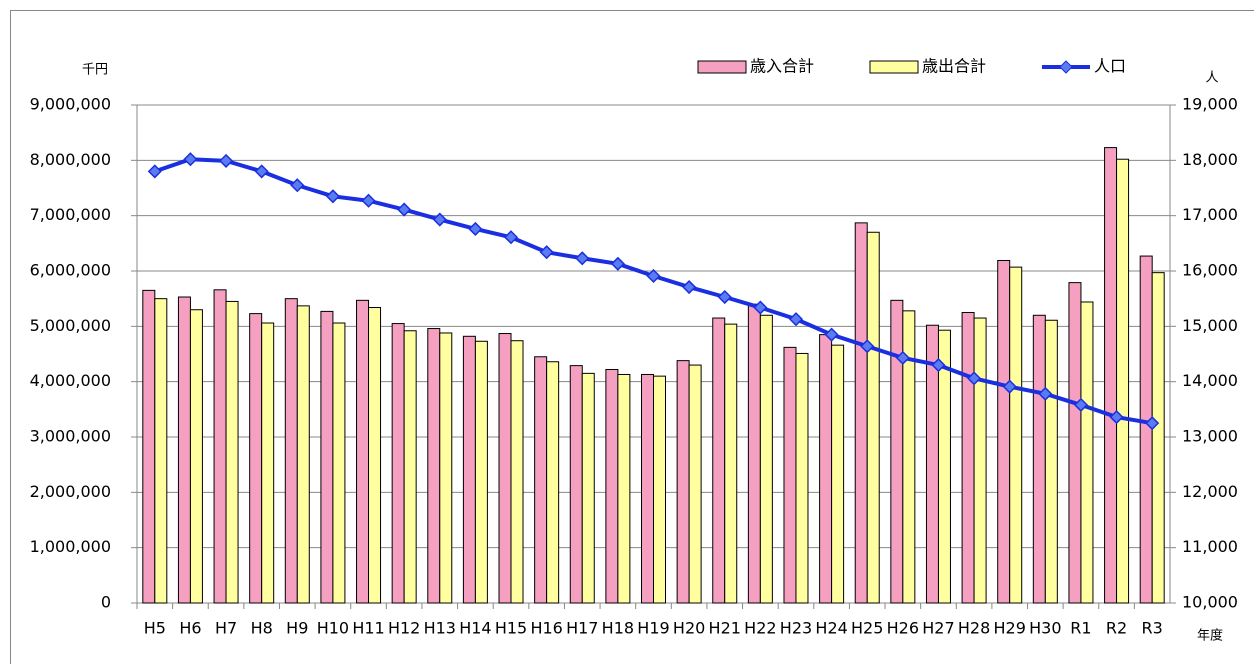 The image size is (1254, 664). Describe the element at coordinates (867, 628) in the screenshot. I see `x-tick-label: H25` at that location.